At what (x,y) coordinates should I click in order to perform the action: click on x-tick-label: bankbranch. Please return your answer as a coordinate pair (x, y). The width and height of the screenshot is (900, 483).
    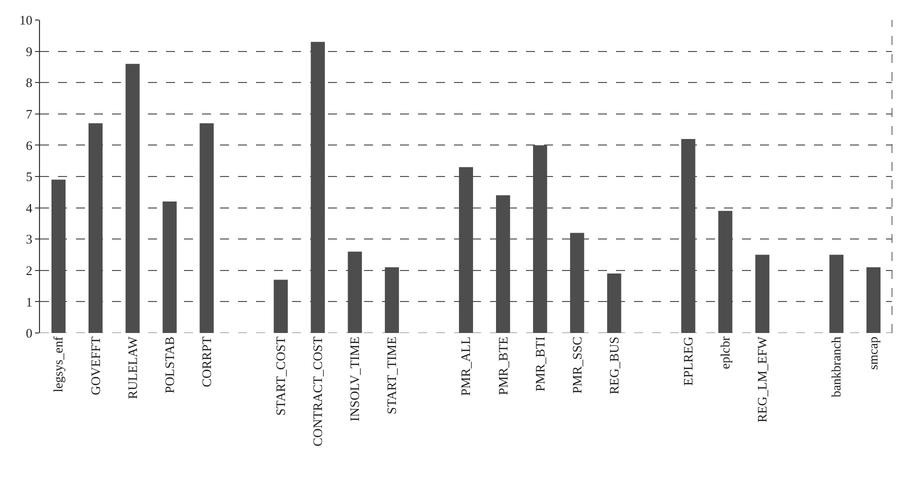
    Looking at the image, I should click on (836, 367).